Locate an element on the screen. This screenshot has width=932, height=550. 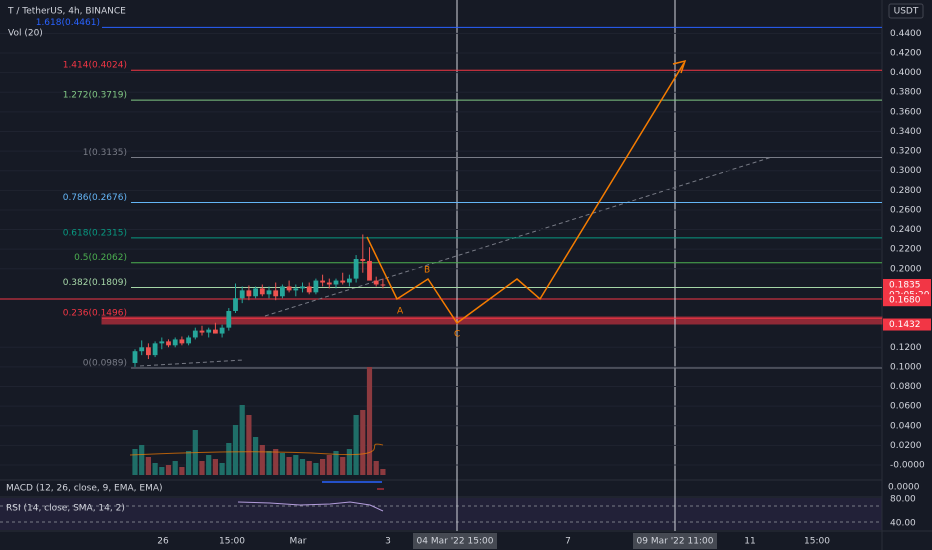
currency: USDT is located at coordinates (906, 12).